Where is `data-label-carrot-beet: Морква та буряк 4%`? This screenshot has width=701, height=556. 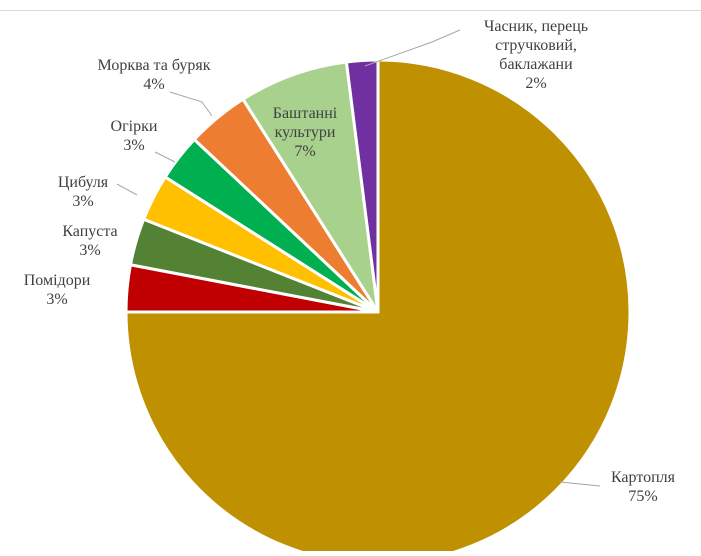
data-label-carrot-beet: Морква та буряк 4% is located at coordinates (154, 75).